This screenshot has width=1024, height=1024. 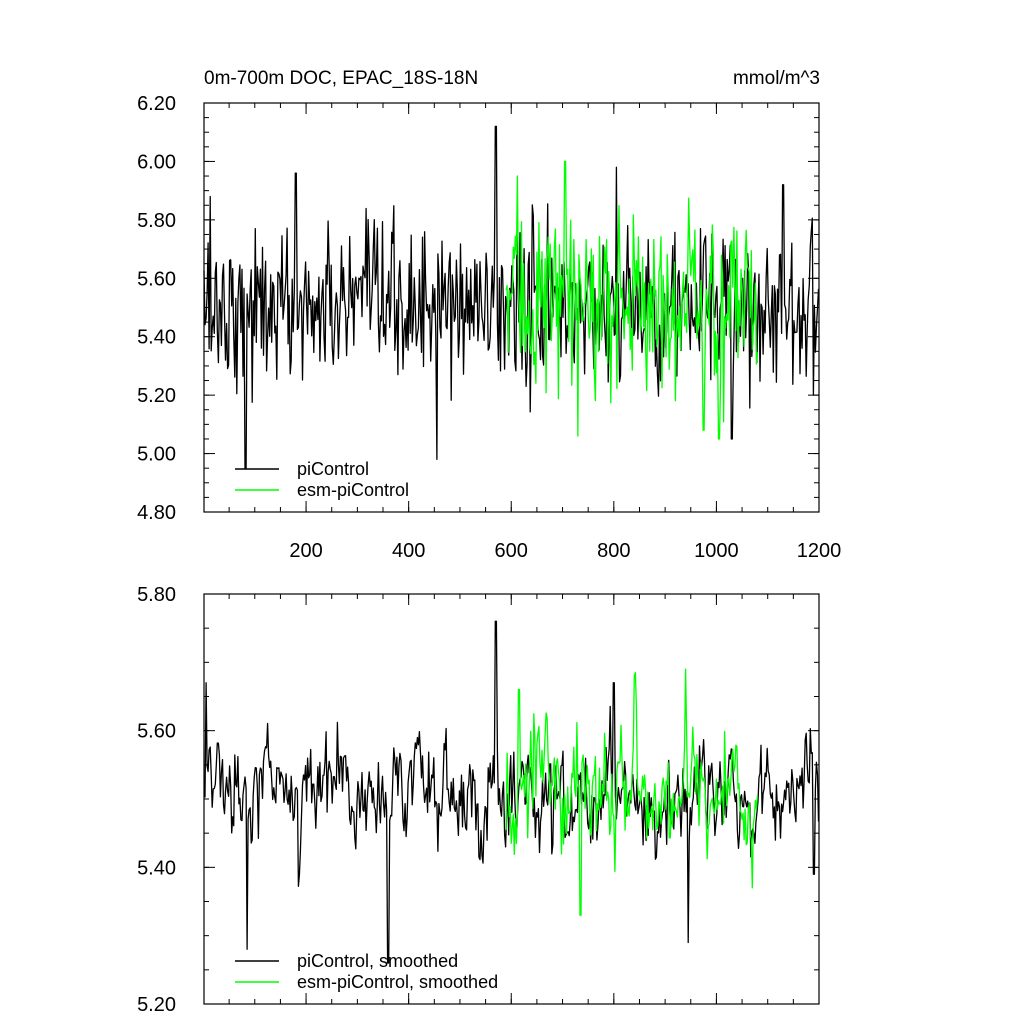 I want to click on top-legend: piControl esm-piControl, so click(x=322, y=479).